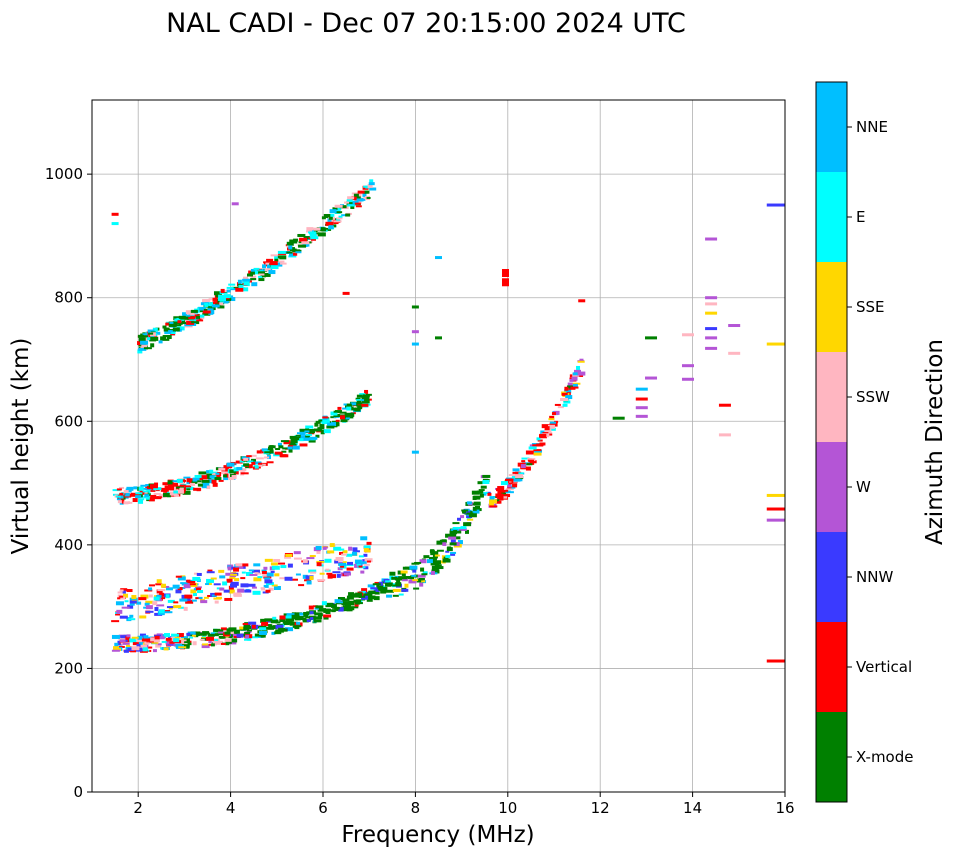 The image size is (958, 857). What do you see at coordinates (874, 577) in the screenshot?
I see `colorbar-tick-label: NNW` at bounding box center [874, 577].